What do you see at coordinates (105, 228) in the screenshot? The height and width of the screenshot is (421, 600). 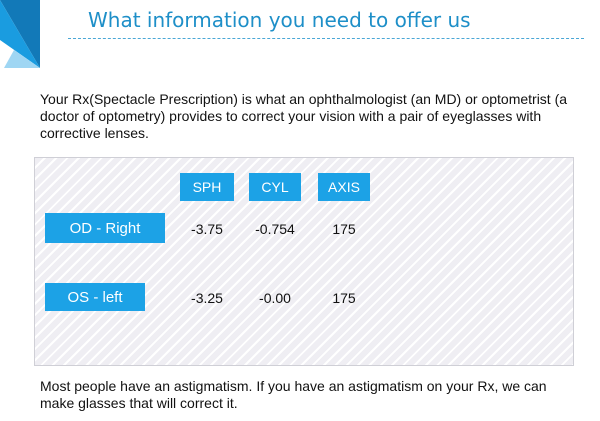 I see `od-right-label: OD - Right` at bounding box center [105, 228].